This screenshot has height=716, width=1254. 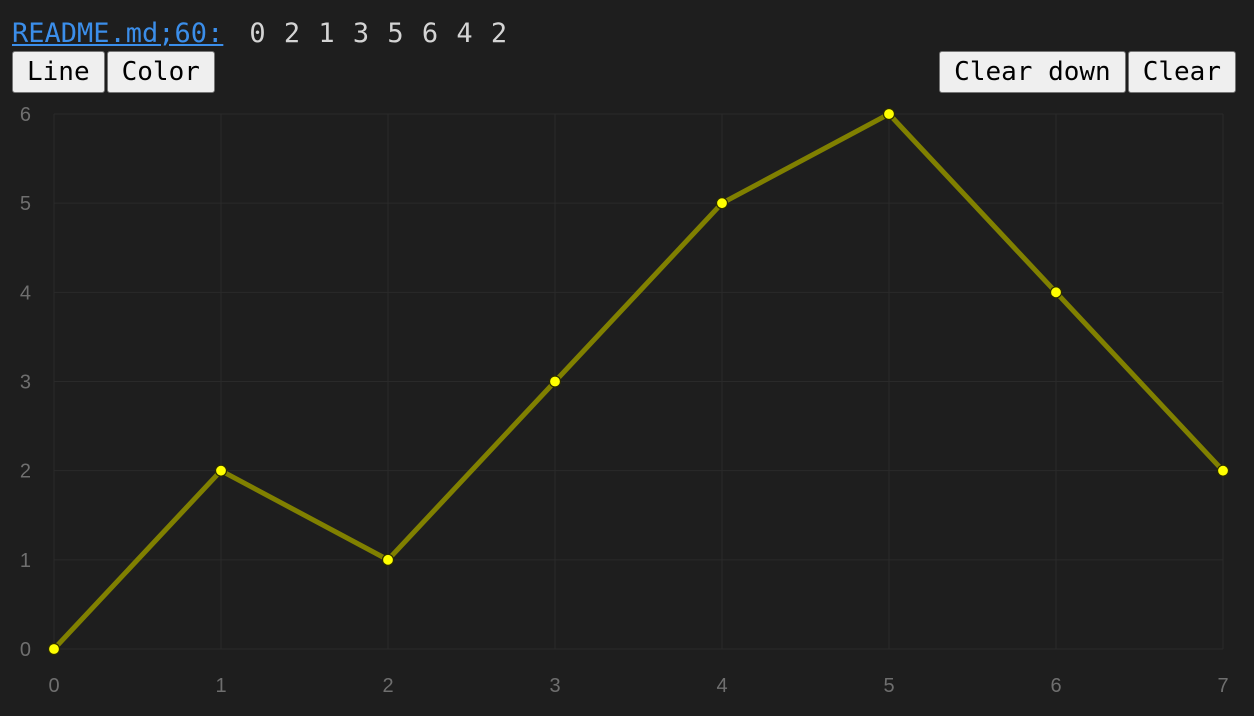 What do you see at coordinates (53, 686) in the screenshot?
I see `x-tick-label-0: 0` at bounding box center [53, 686].